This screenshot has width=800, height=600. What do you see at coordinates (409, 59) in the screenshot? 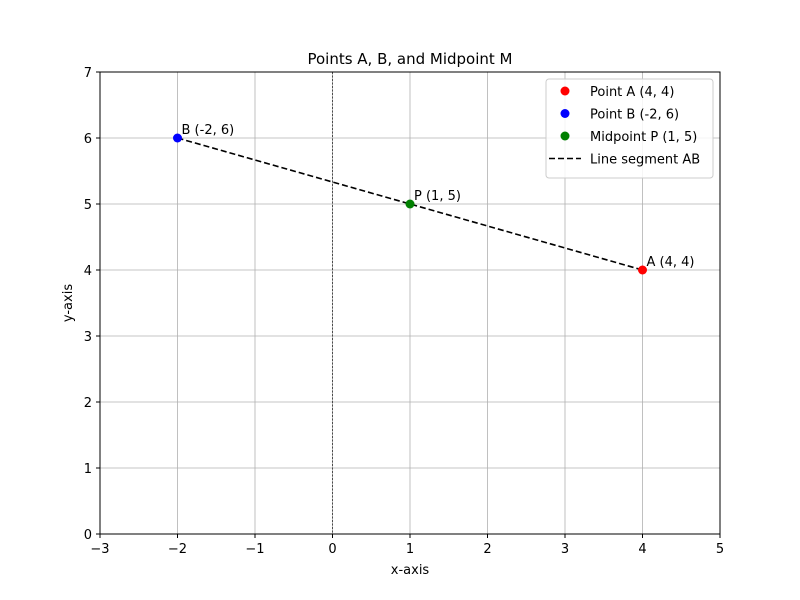
I see `chart-title: Points A, B, and Midpoint M` at bounding box center [409, 59].